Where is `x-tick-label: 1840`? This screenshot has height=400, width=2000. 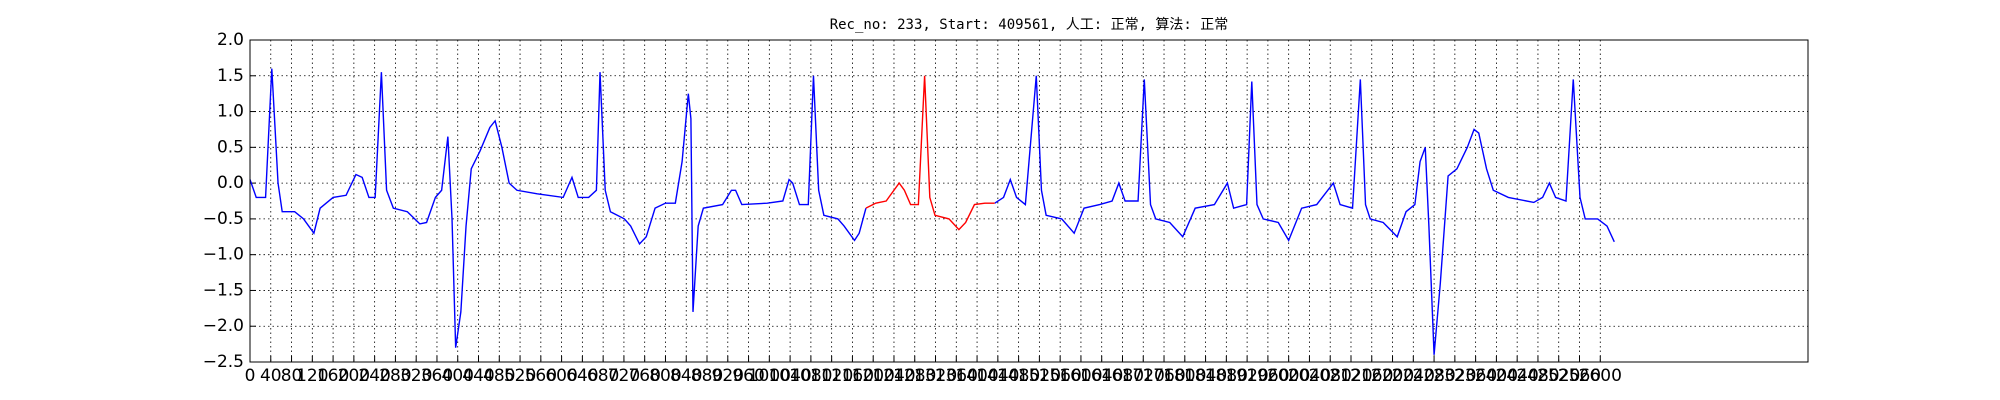 x-tick-label: 1840 is located at coordinates (1205, 376).